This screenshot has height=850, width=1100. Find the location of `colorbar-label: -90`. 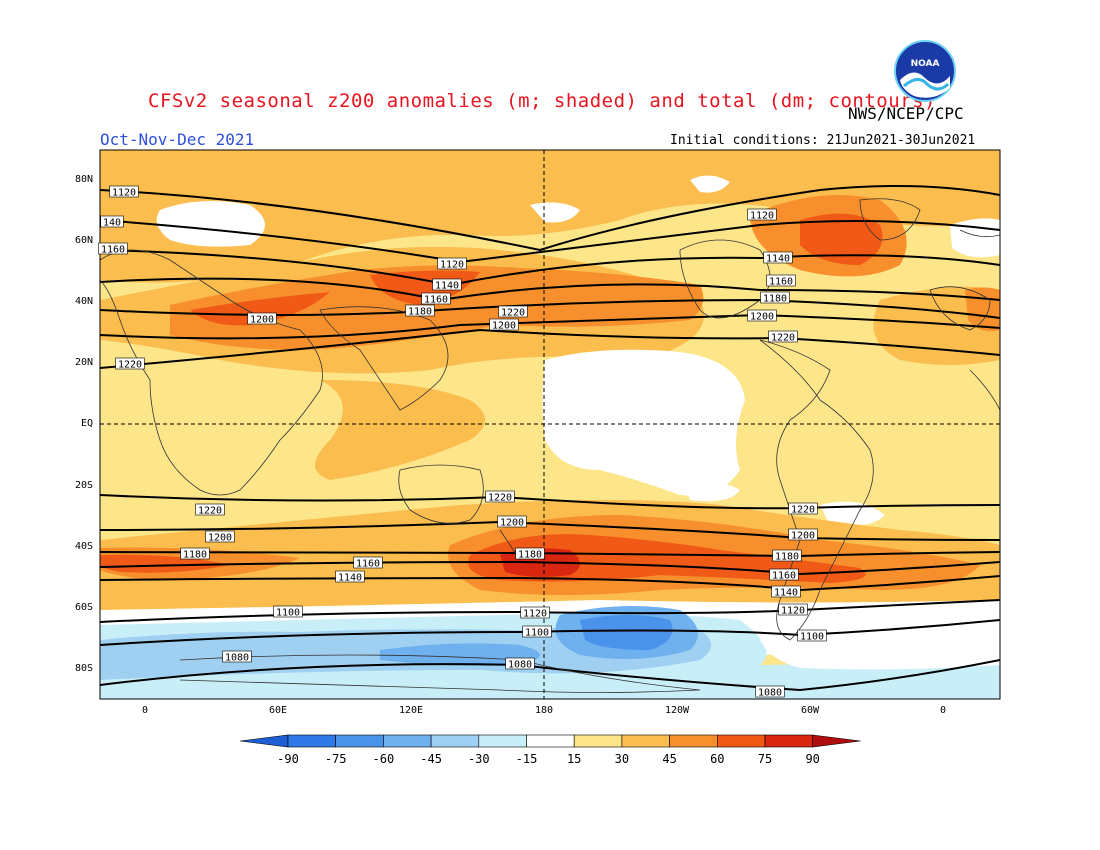

colorbar-label: -90 is located at coordinates (288, 759).